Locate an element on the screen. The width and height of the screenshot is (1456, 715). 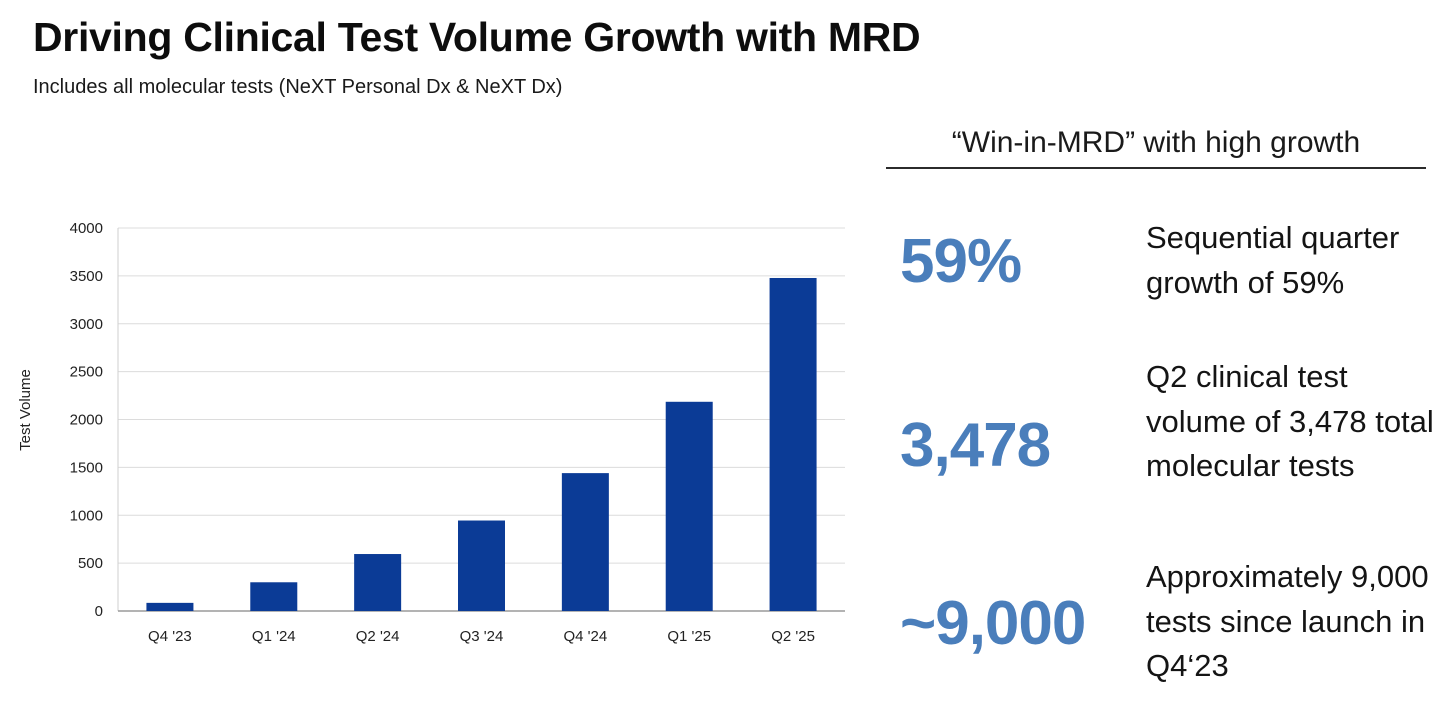
y-tick-label: 2500 is located at coordinates (86, 372).